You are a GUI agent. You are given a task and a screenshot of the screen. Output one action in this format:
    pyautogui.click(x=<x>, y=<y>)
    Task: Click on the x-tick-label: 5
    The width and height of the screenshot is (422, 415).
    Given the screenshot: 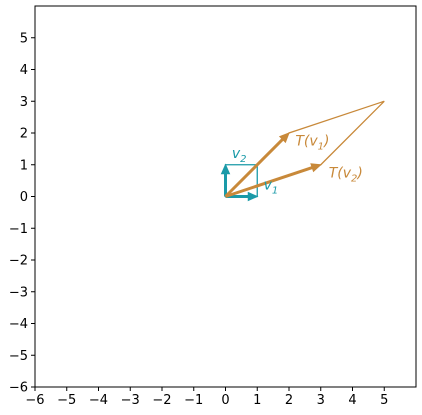 What is the action you would take?
    pyautogui.click(x=384, y=400)
    